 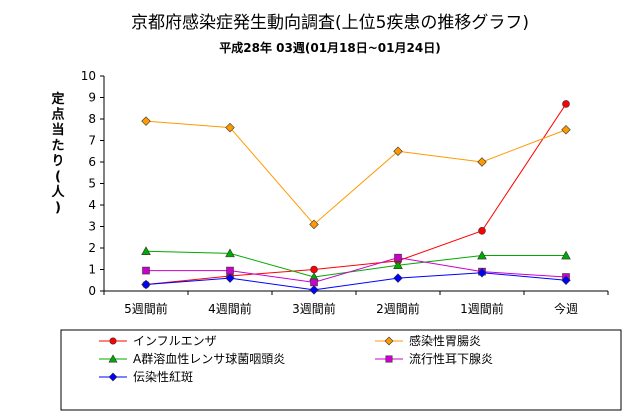 I want to click on legend-item: 感染性胃腸炎, so click(x=428, y=340).